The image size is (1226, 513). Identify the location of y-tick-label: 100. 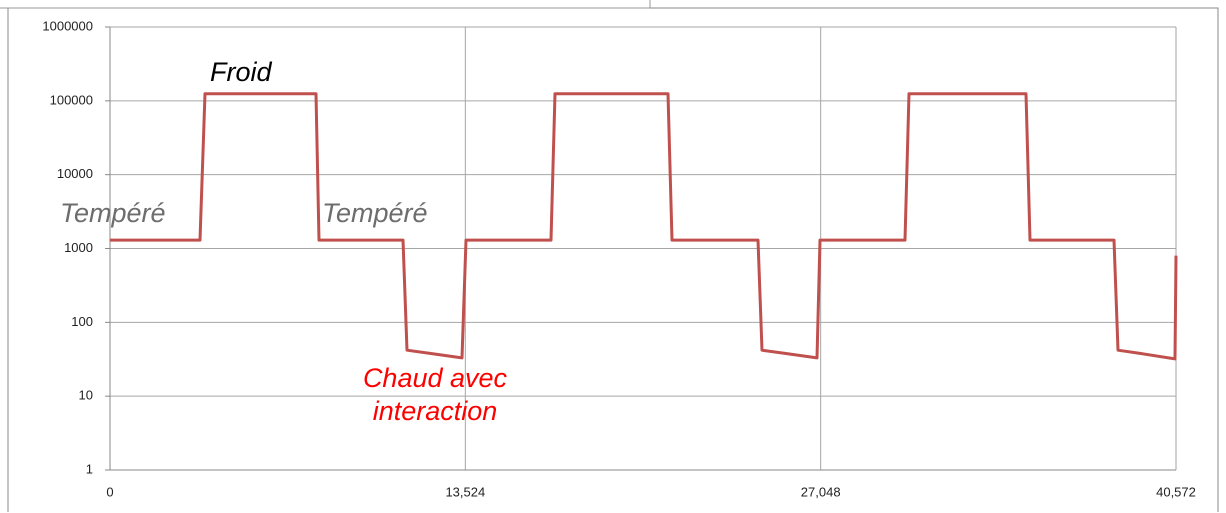
(82, 321).